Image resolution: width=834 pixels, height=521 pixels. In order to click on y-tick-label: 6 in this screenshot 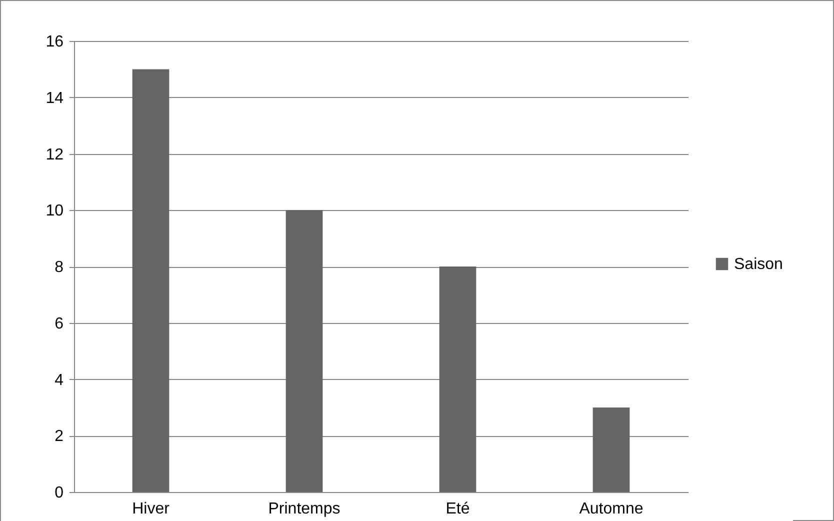, I will do `click(59, 323)`.